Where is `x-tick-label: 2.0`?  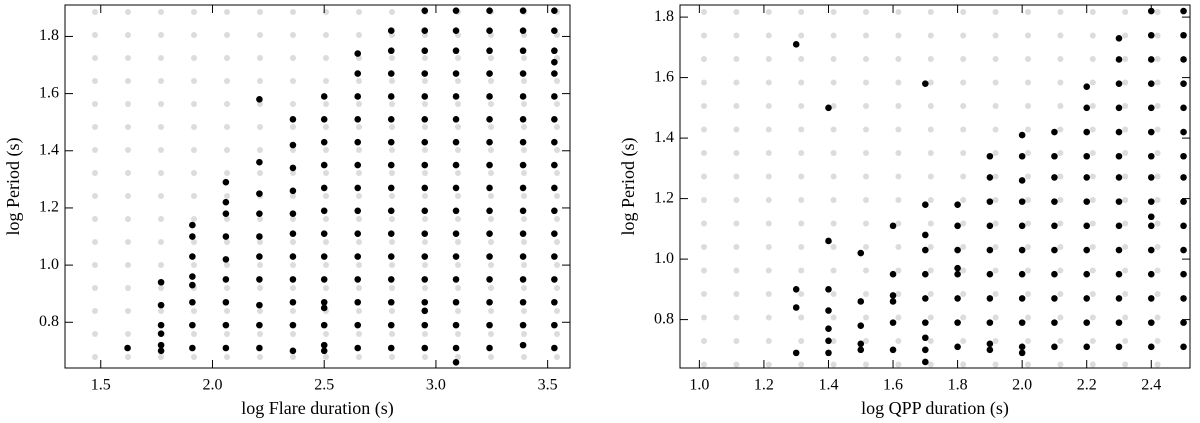 x-tick-label: 2.0 is located at coordinates (212, 385).